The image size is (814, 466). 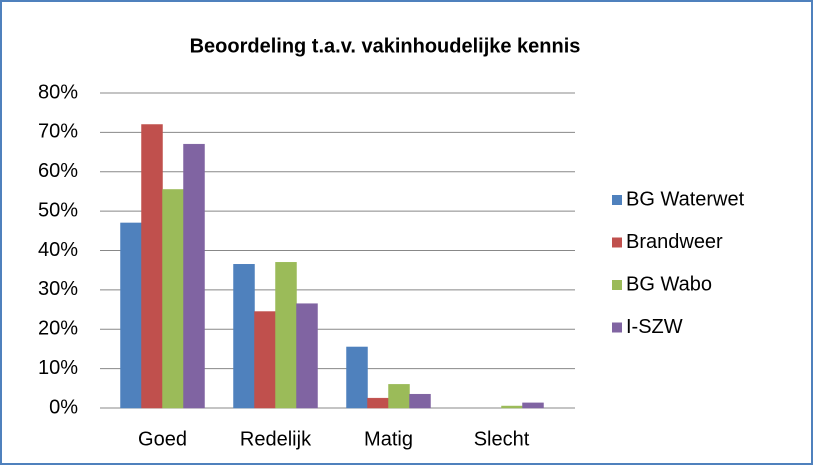 I want to click on y-tick-label: 80%, so click(x=58, y=92).